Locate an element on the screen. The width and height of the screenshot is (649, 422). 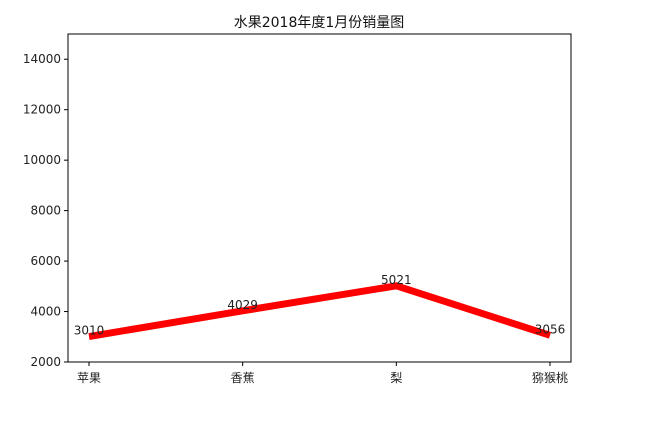
series-line is located at coordinates (320, 311).